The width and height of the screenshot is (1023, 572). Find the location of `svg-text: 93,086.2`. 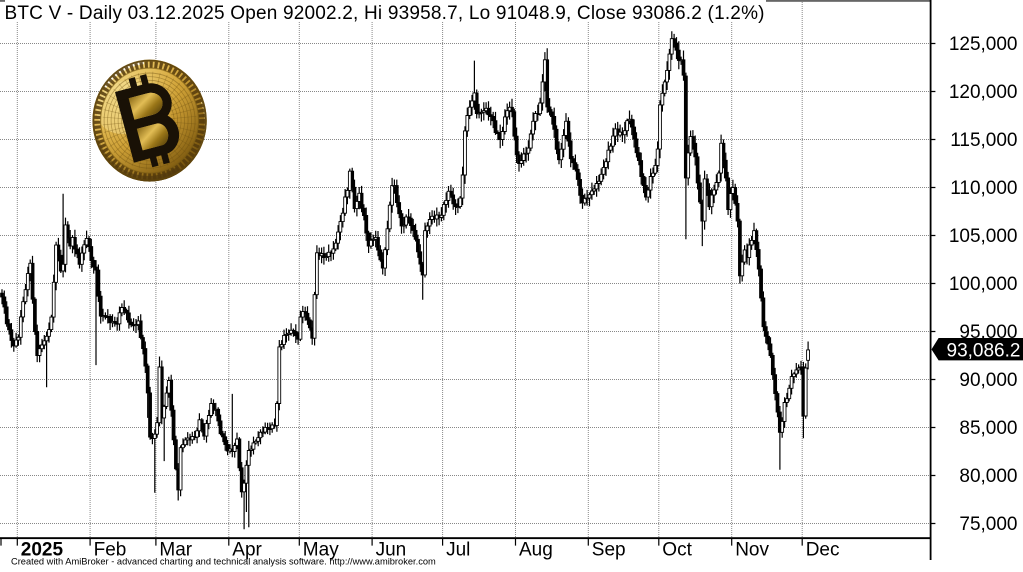

svg-text: 93,086.2 is located at coordinates (984, 350).